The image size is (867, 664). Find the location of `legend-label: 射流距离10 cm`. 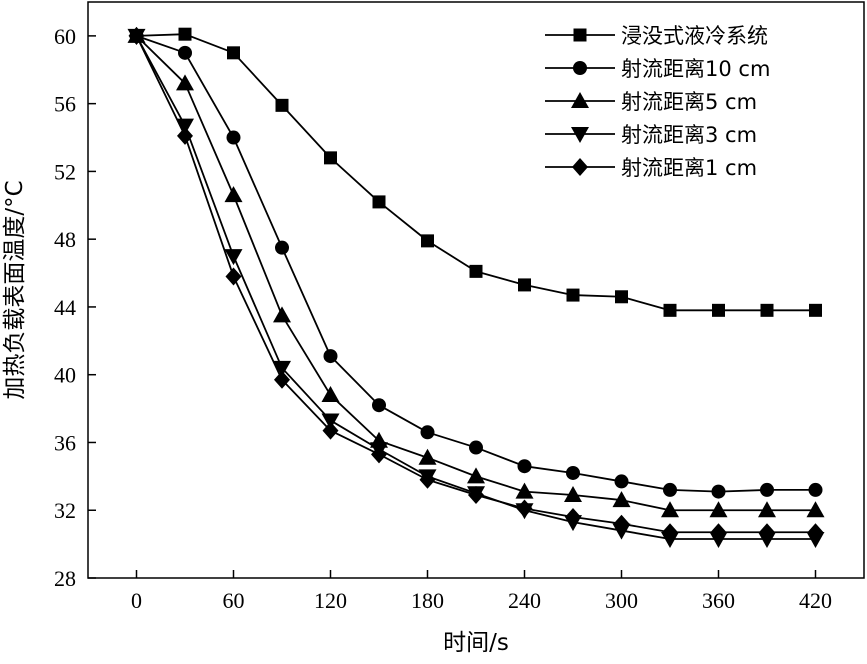

legend-label: 射流距离10 cm is located at coordinates (695, 69).